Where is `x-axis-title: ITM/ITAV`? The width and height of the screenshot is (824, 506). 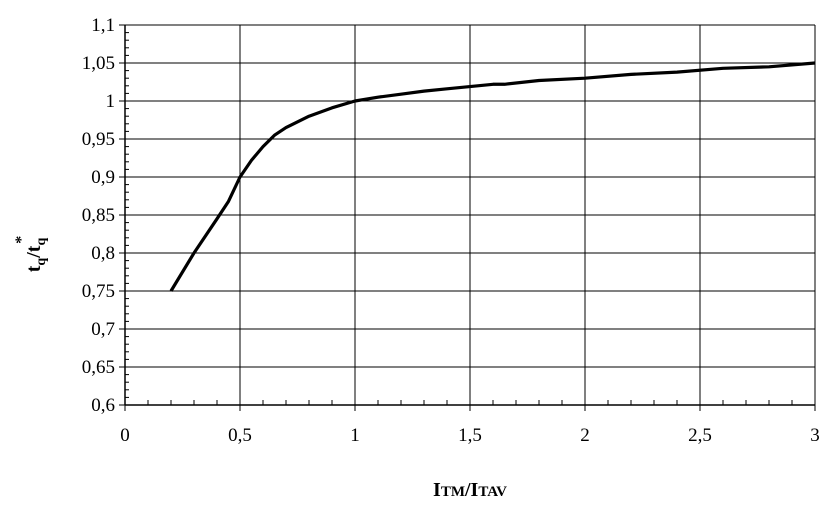
x-axis-title: ITM/ITAV is located at coordinates (470, 490).